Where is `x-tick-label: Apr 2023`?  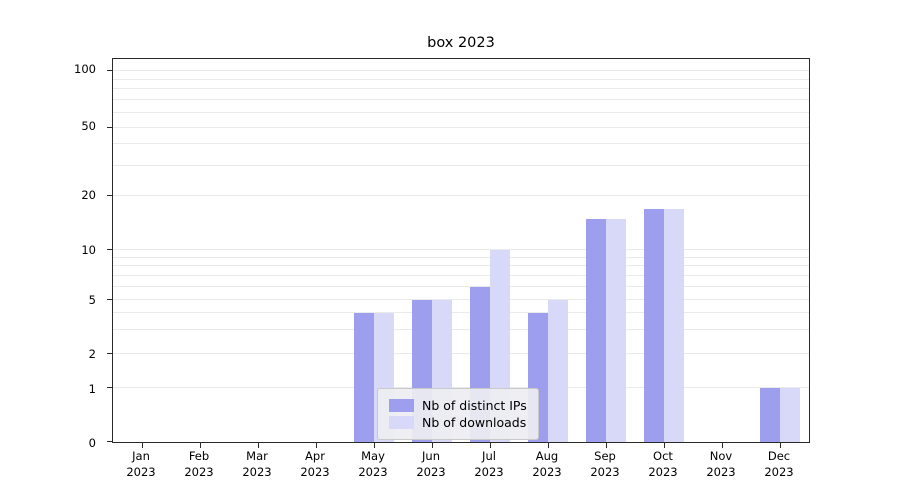
x-tick-label: Apr 2023 is located at coordinates (315, 464).